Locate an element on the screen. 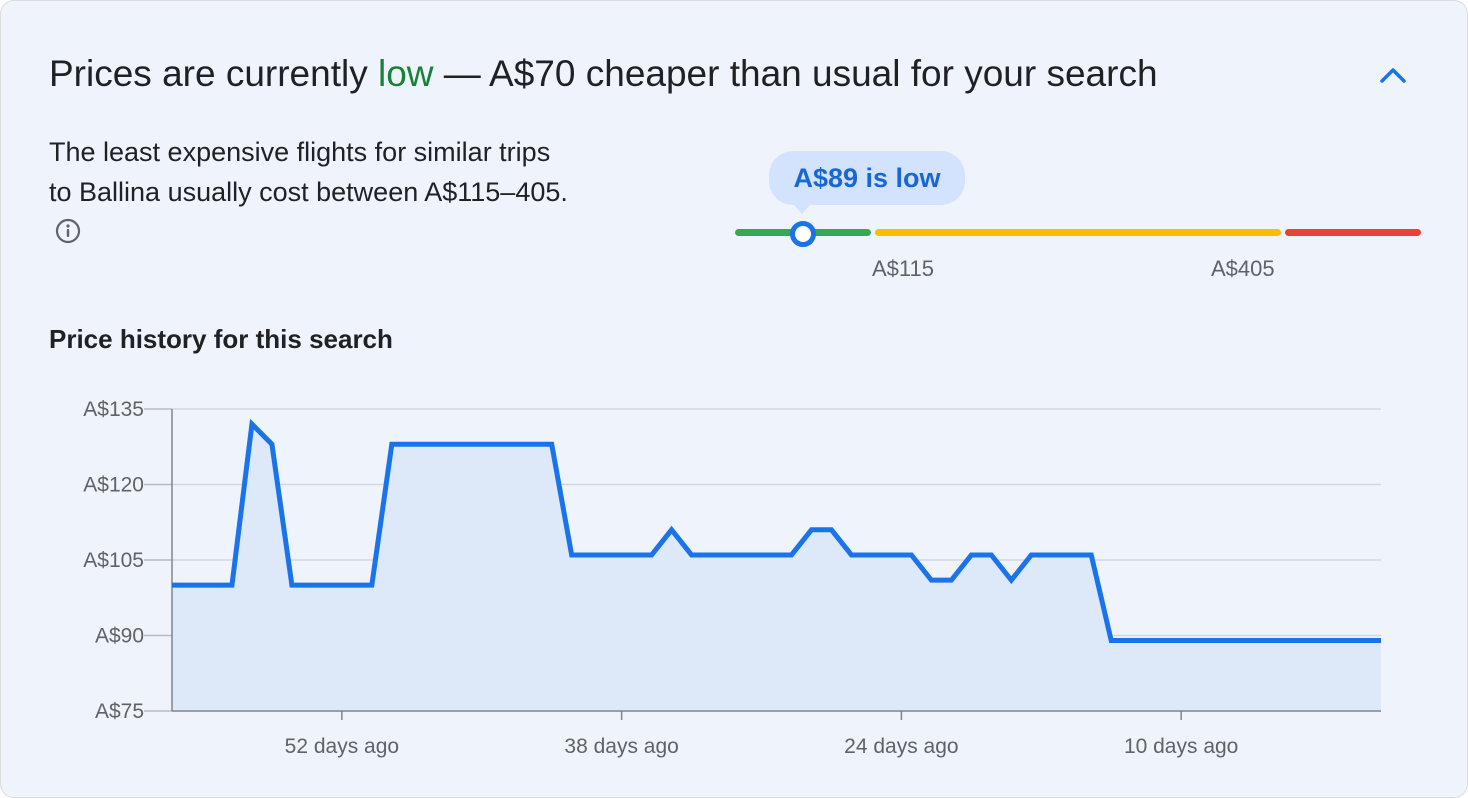 Image resolution: width=1468 pixels, height=798 pixels. y-tick-label: A$120 is located at coordinates (113, 485).